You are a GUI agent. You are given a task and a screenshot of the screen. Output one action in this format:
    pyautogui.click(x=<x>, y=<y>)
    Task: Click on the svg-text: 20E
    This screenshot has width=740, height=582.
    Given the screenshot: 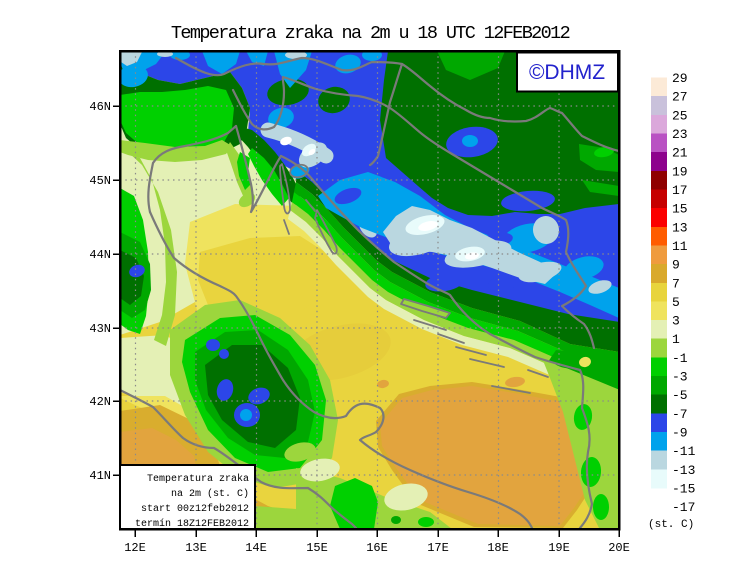 What is the action you would take?
    pyautogui.click(x=619, y=548)
    